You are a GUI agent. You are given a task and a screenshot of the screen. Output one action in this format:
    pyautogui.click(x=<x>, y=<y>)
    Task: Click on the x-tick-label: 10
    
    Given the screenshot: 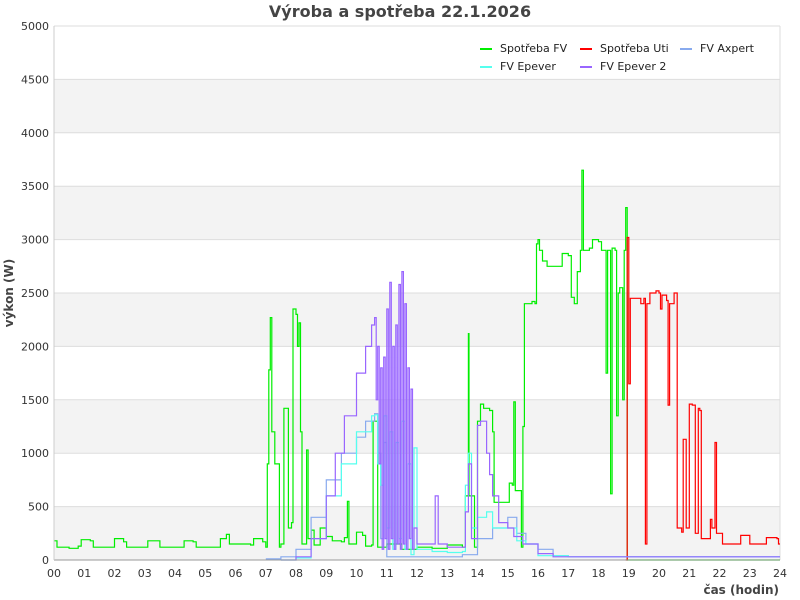 What is the action you would take?
    pyautogui.click(x=357, y=573)
    